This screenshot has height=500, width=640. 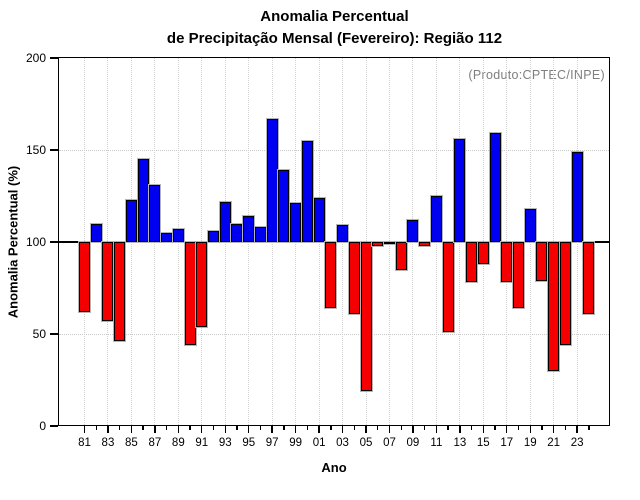 I want to click on bar-2001, so click(x=319, y=219).